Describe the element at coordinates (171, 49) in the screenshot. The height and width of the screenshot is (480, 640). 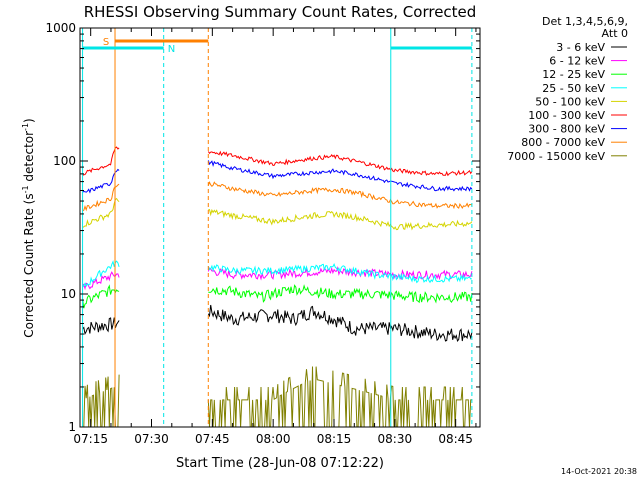
I see `night-flag-label: N` at that location.